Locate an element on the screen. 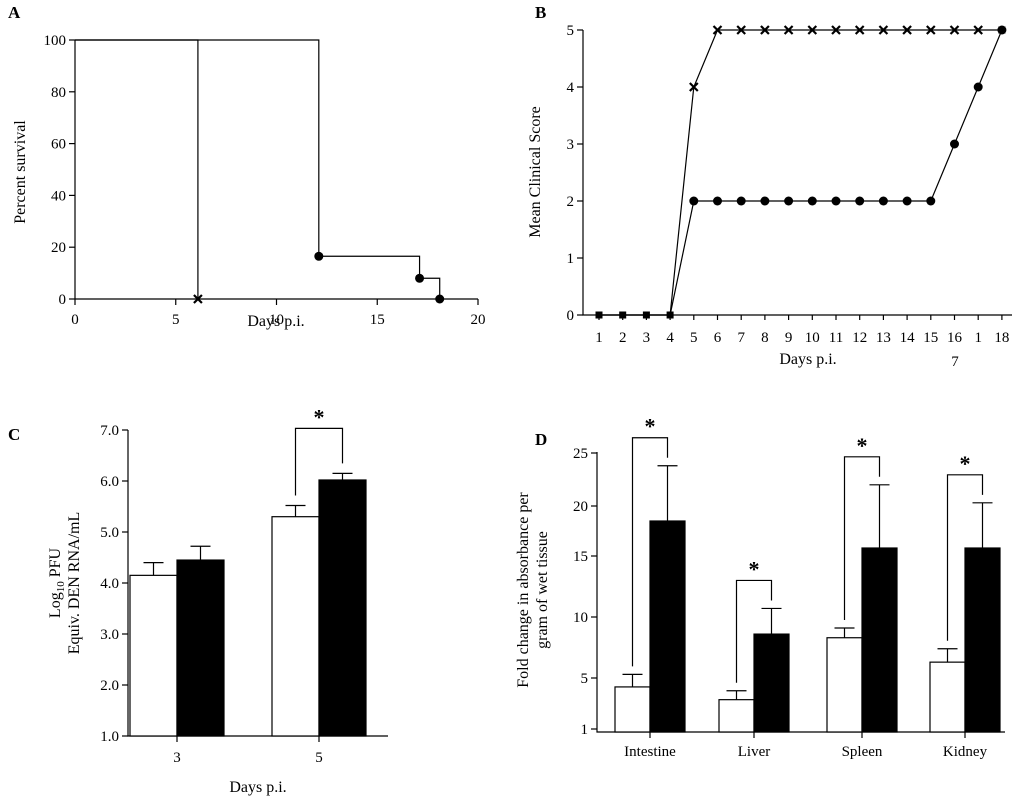 The height and width of the screenshot is (800, 1021). panel-a-xtick-label-3: 15 is located at coordinates (377, 320).